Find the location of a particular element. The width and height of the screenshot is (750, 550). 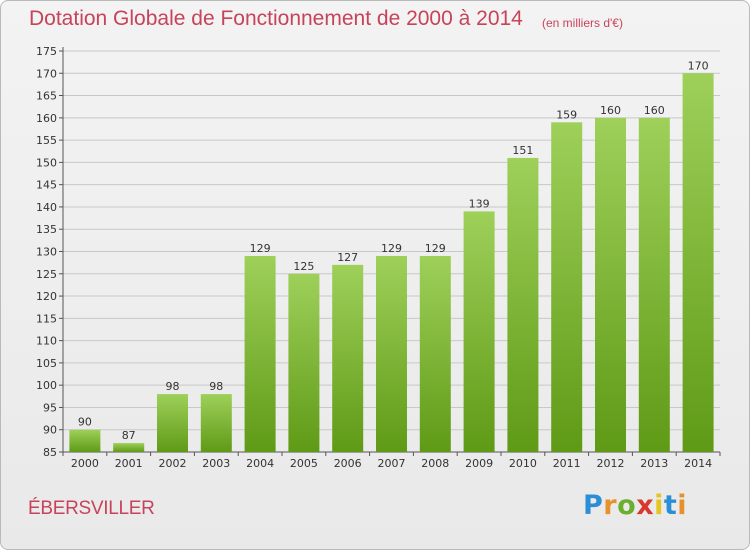

bar-2003 is located at coordinates (216, 423).